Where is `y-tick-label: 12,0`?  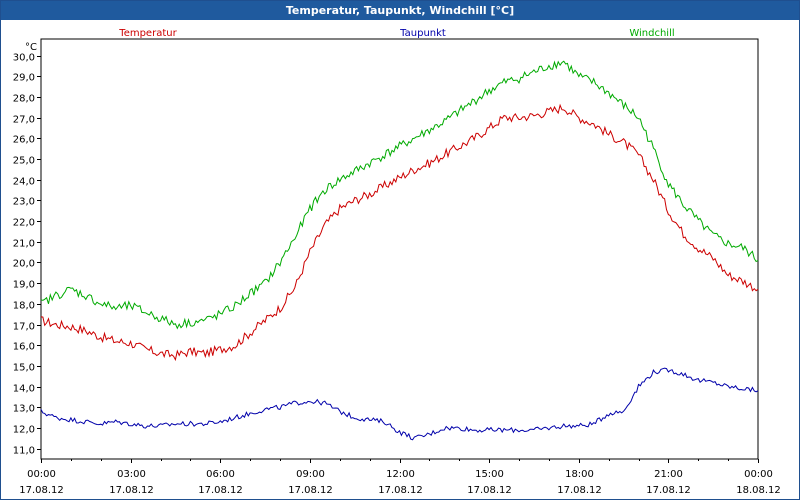 y-tick-label: 12,0 is located at coordinates (24, 430).